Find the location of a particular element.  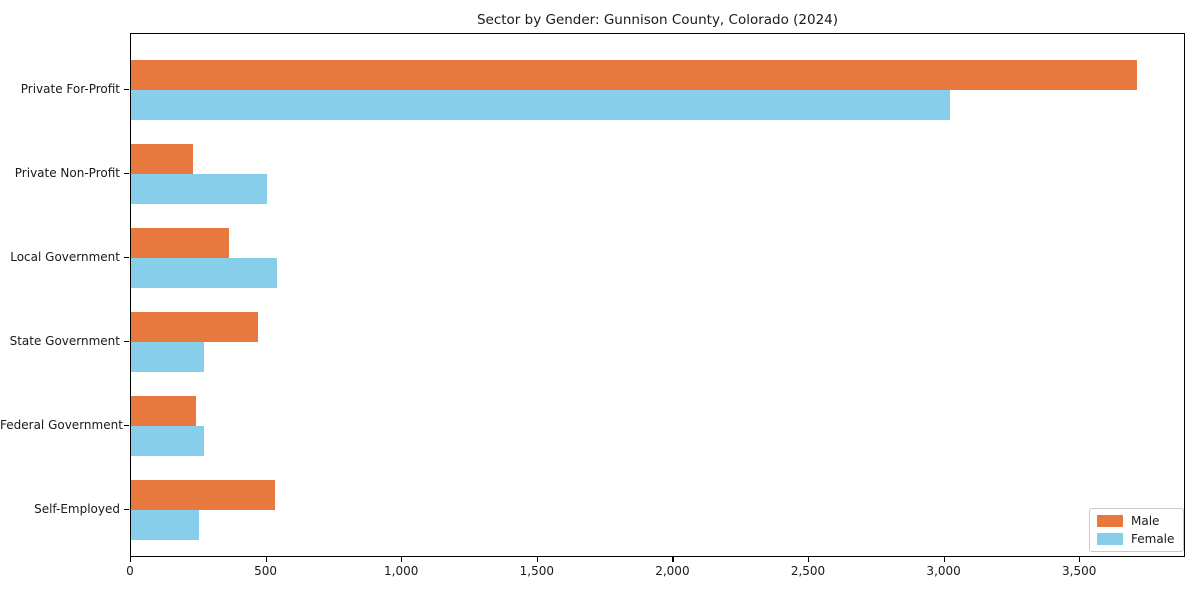

x-tick-label: 1,000 is located at coordinates (401, 571).